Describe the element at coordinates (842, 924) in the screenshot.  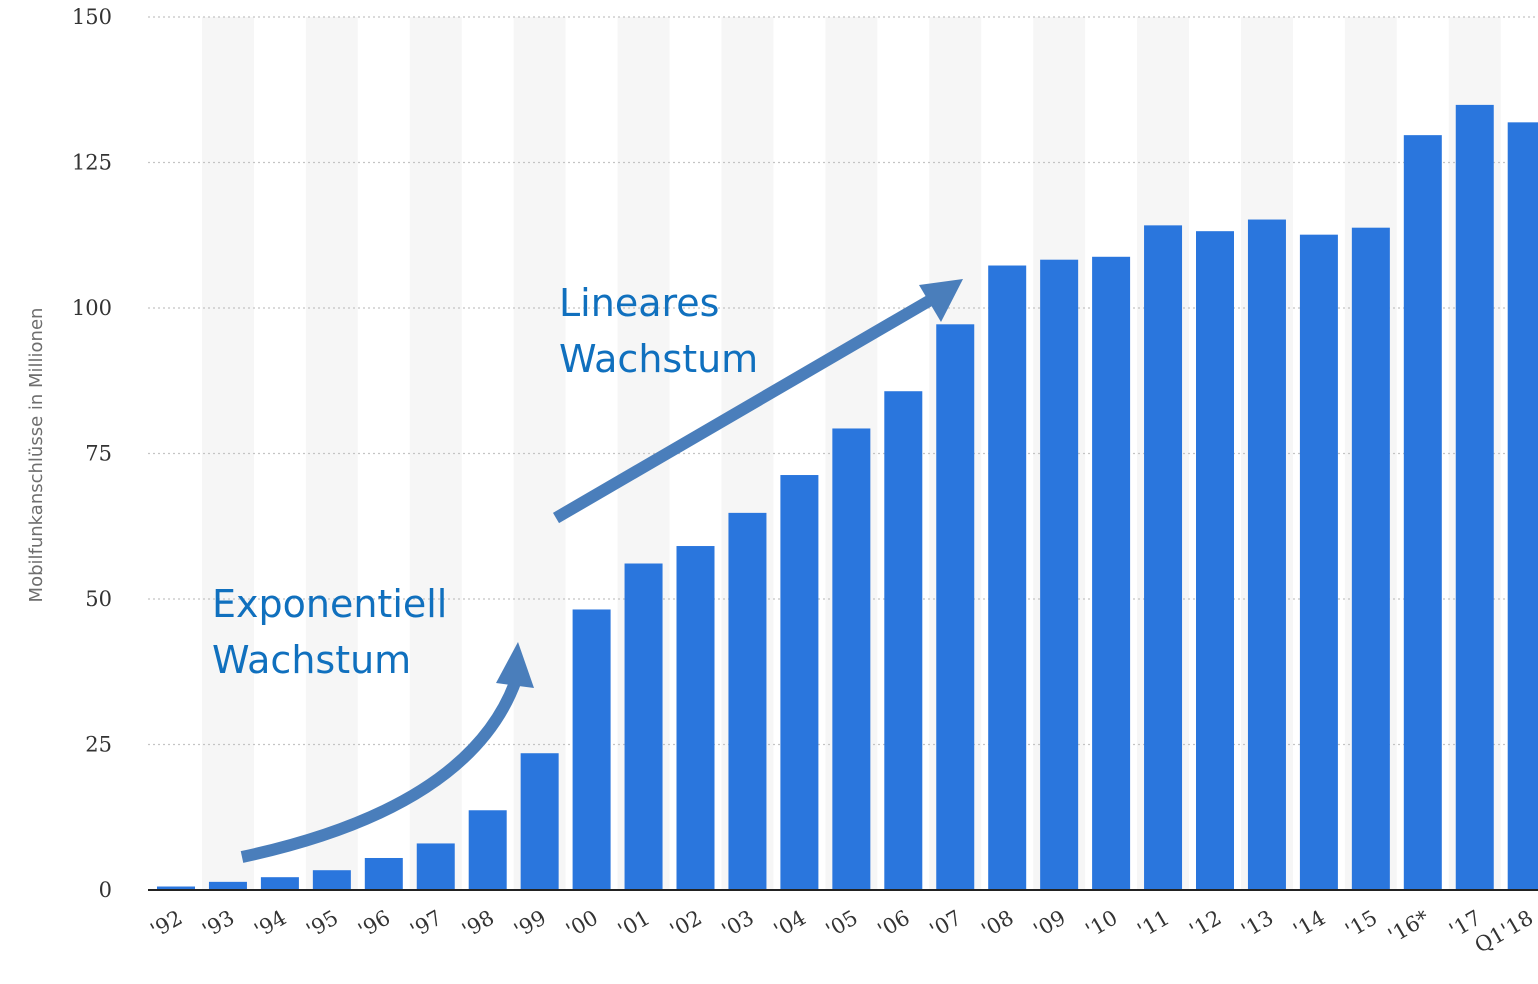
I see `x-tick-label: '05` at that location.